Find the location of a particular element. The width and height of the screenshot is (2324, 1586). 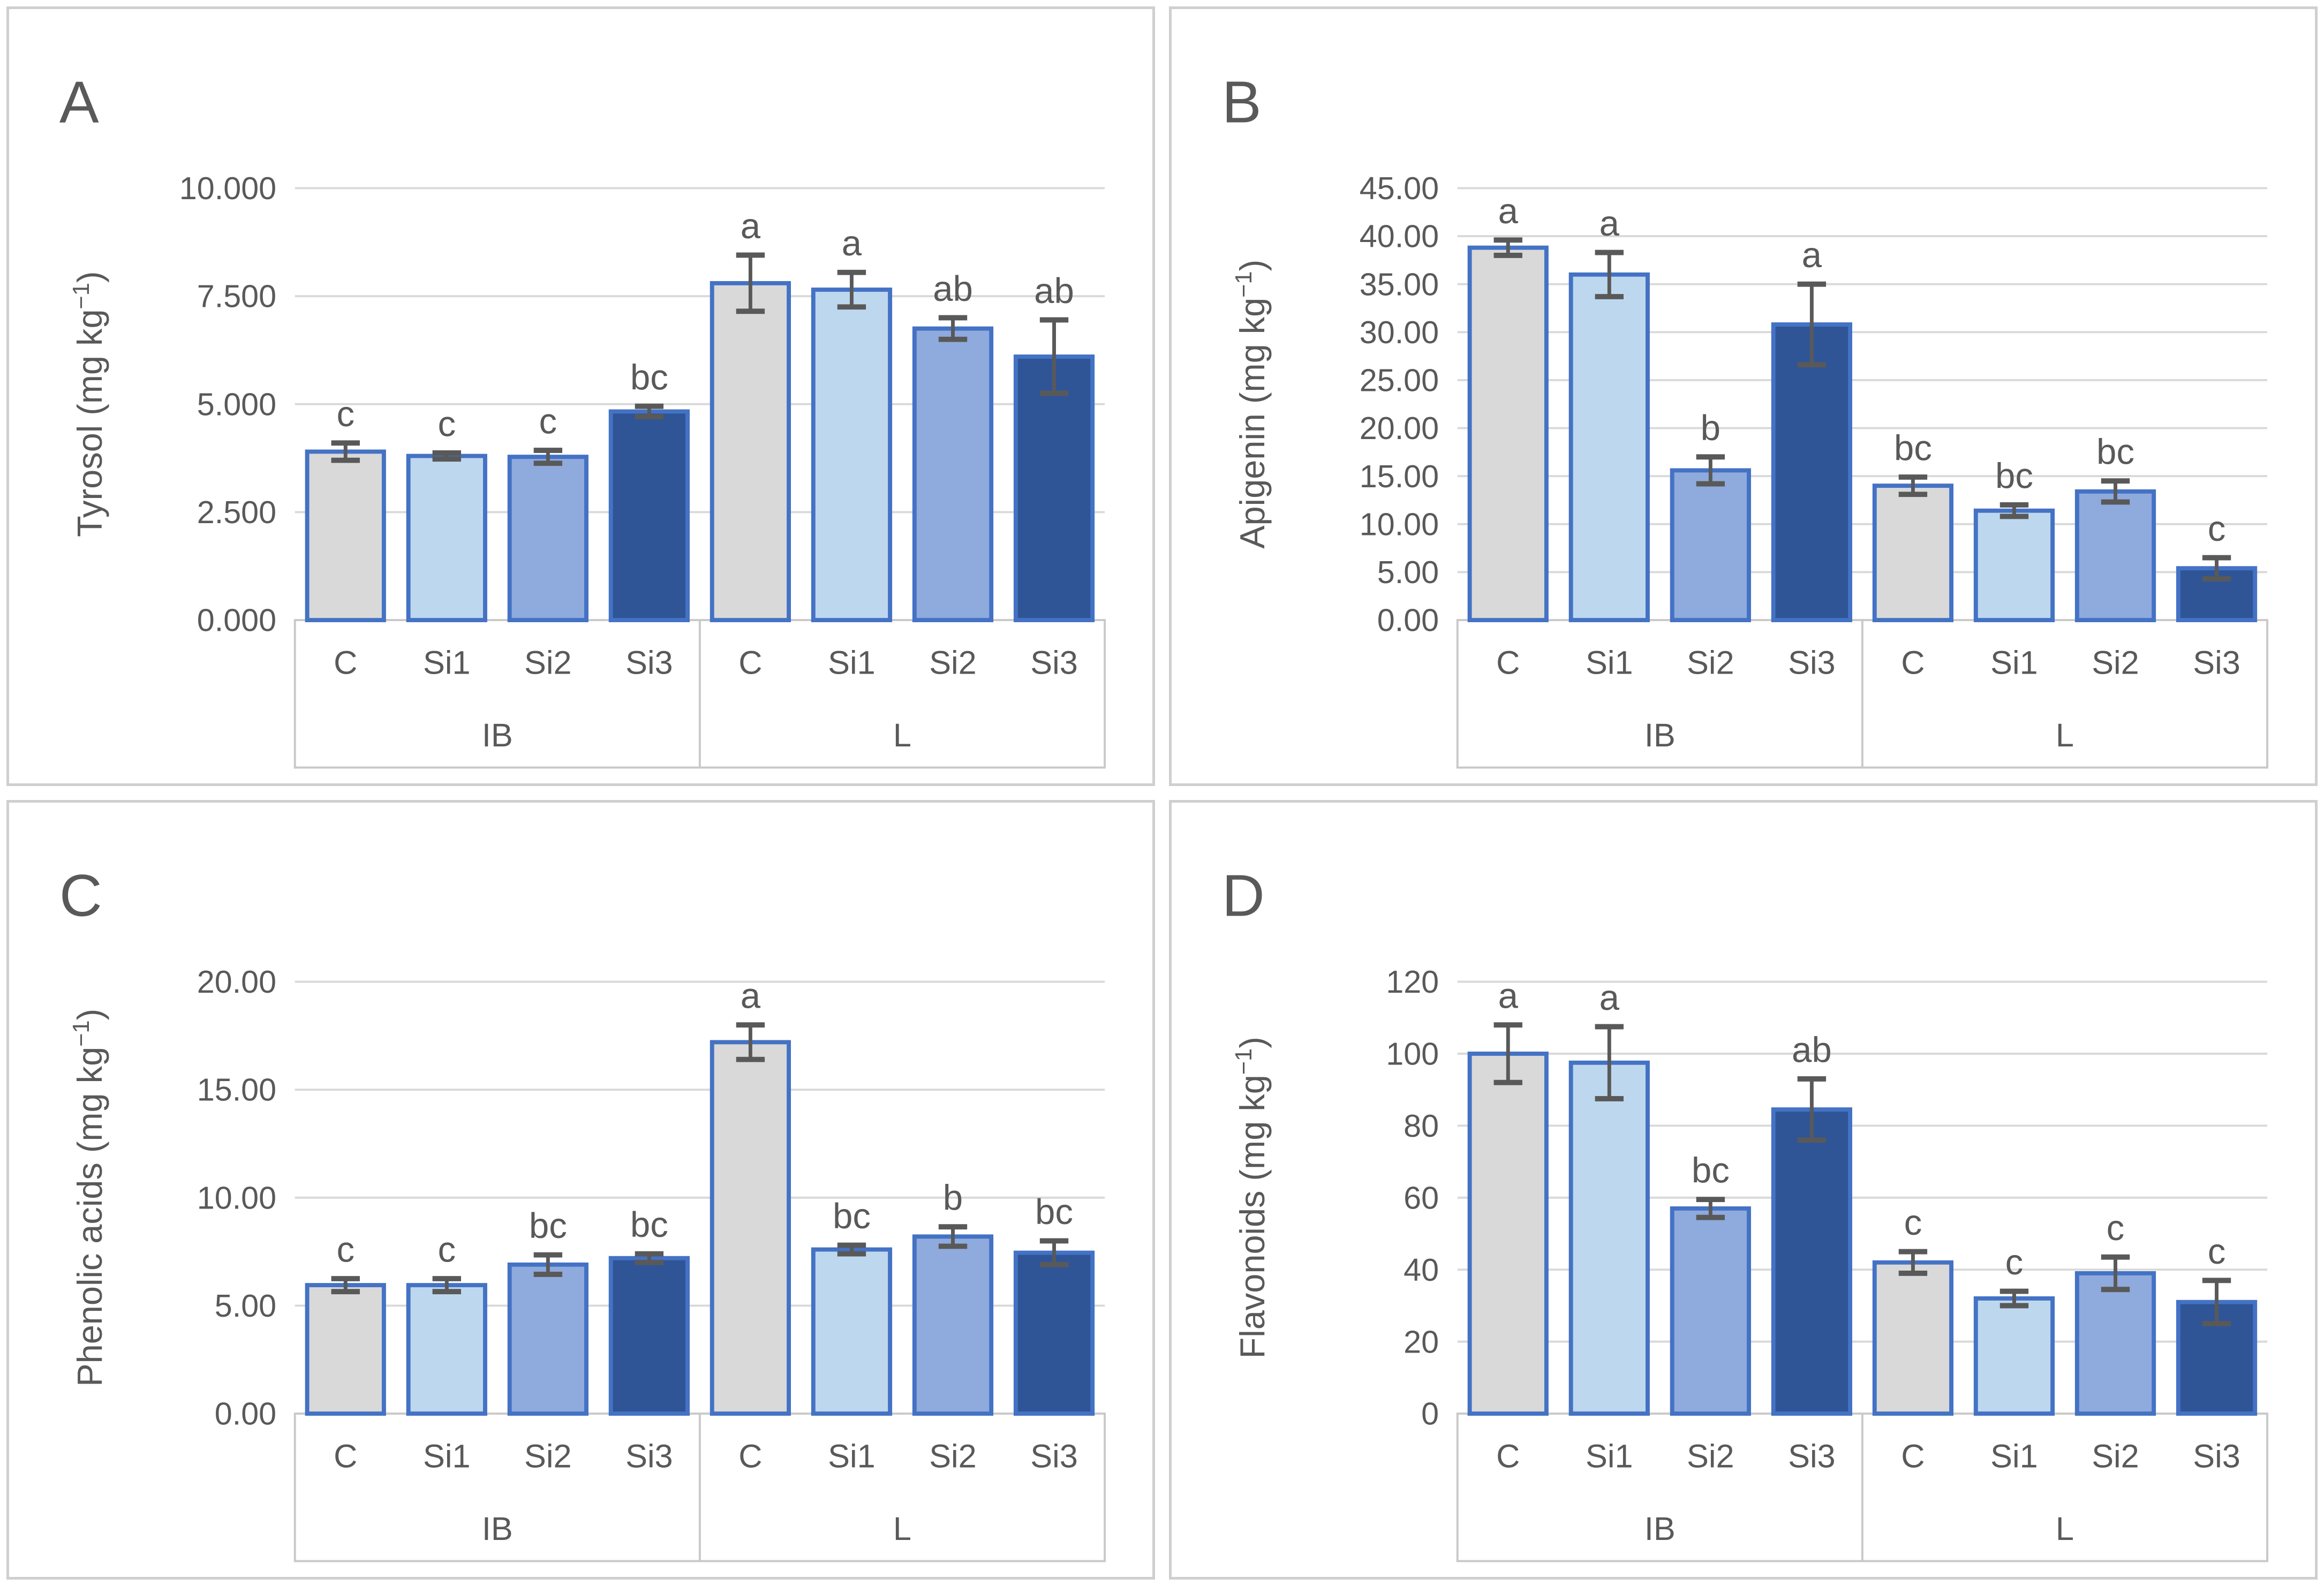

y-tick-label: 0 is located at coordinates (1430, 1414).